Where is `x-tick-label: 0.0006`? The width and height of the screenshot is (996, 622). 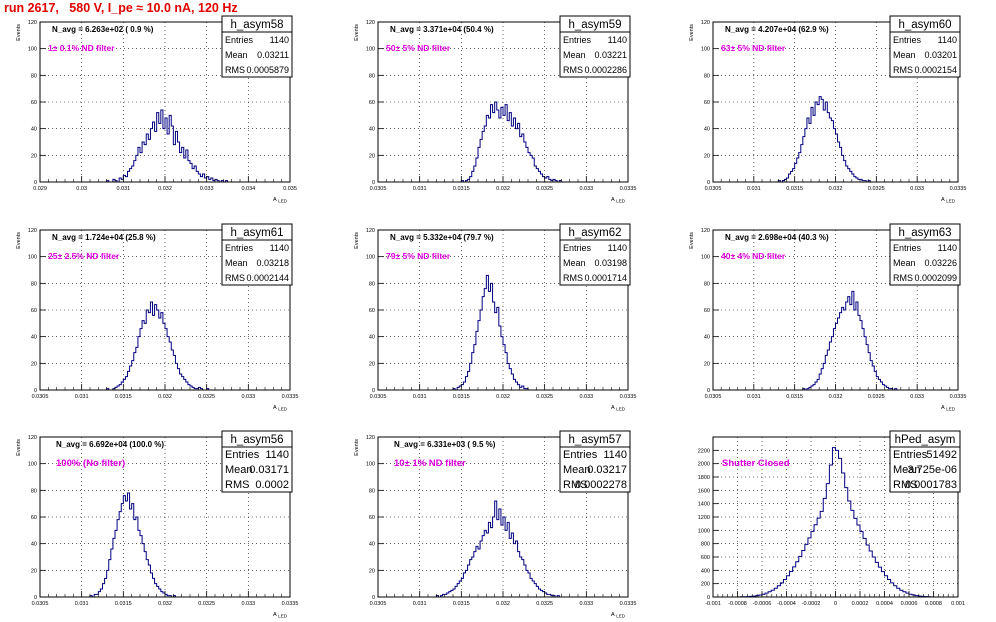 x-tick-label: 0.0006 is located at coordinates (909, 604).